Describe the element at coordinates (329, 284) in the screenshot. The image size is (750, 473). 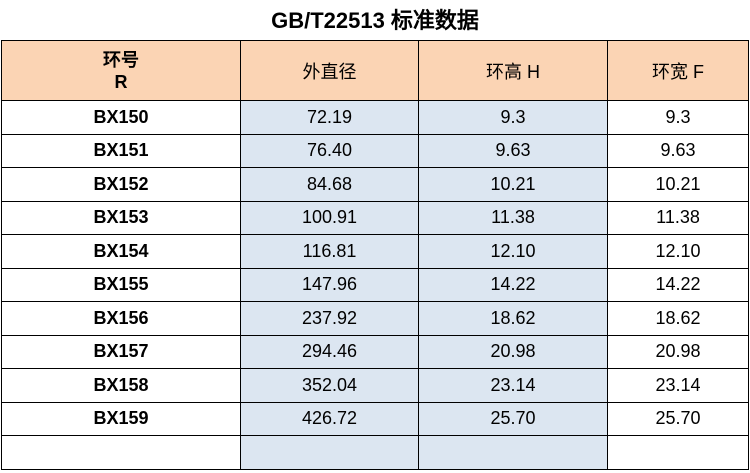
I see `value-cell: 147.96` at that location.